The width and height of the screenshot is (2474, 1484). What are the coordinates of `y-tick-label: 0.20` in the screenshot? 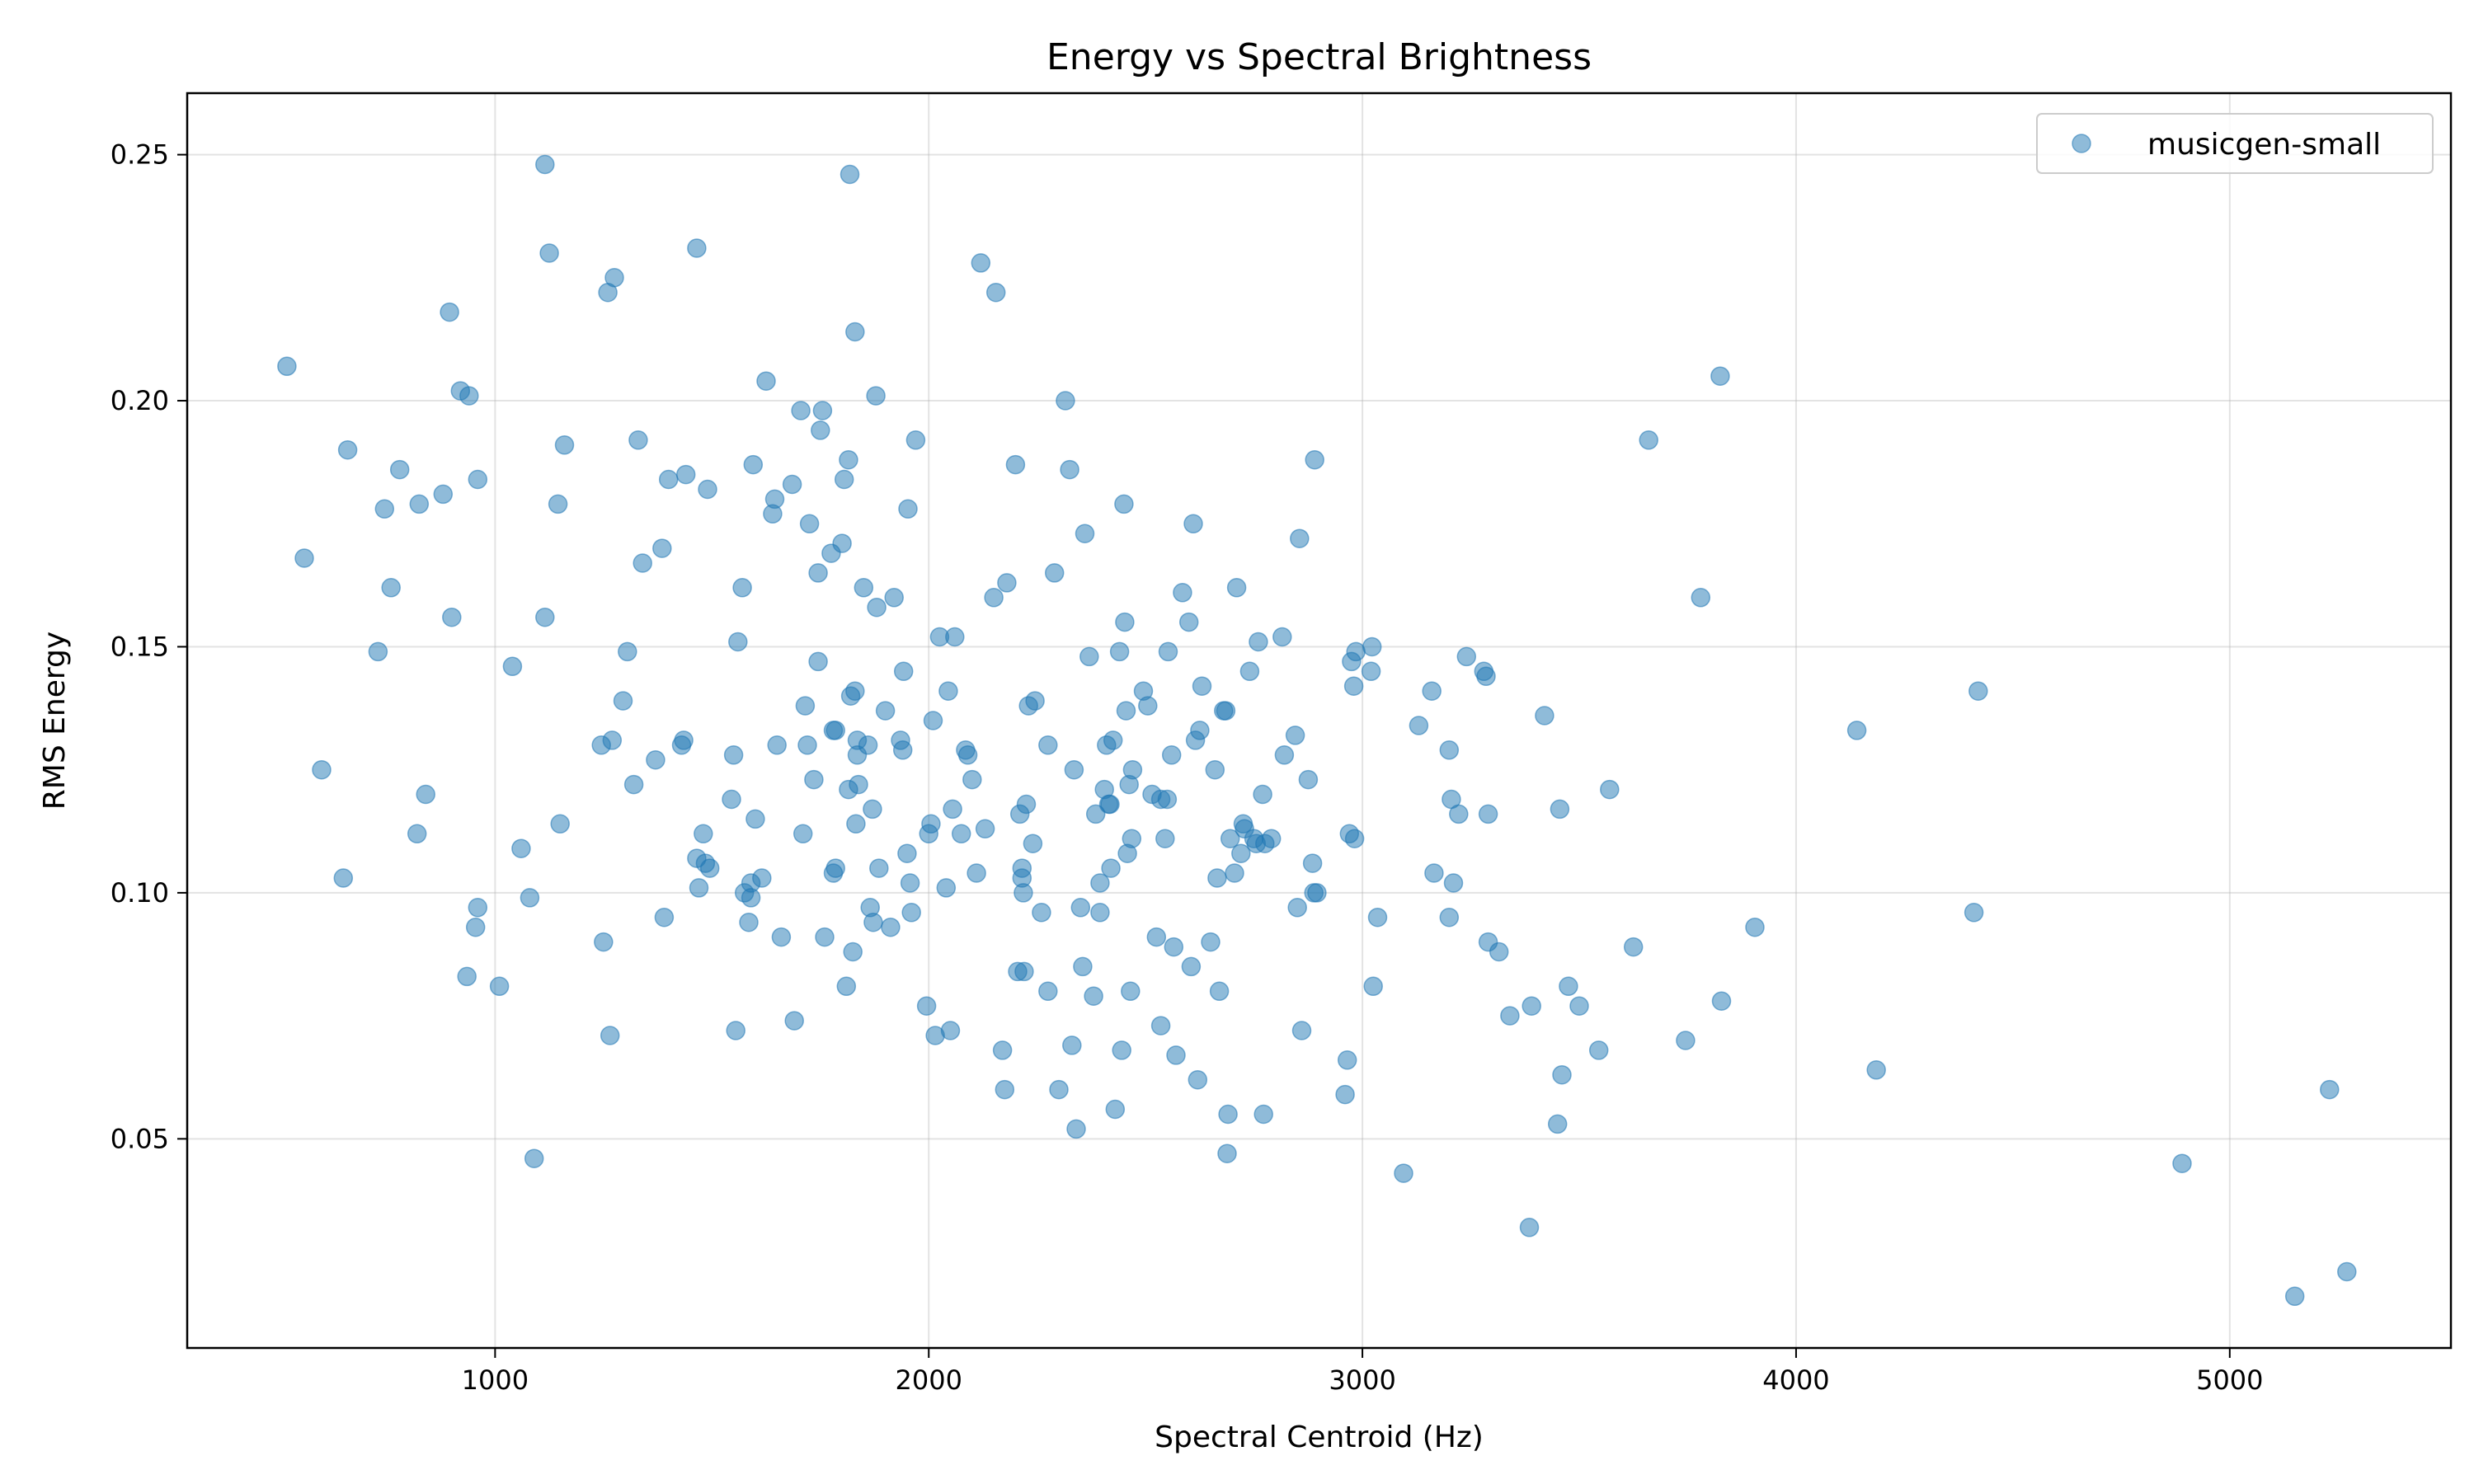 It's located at (140, 400).